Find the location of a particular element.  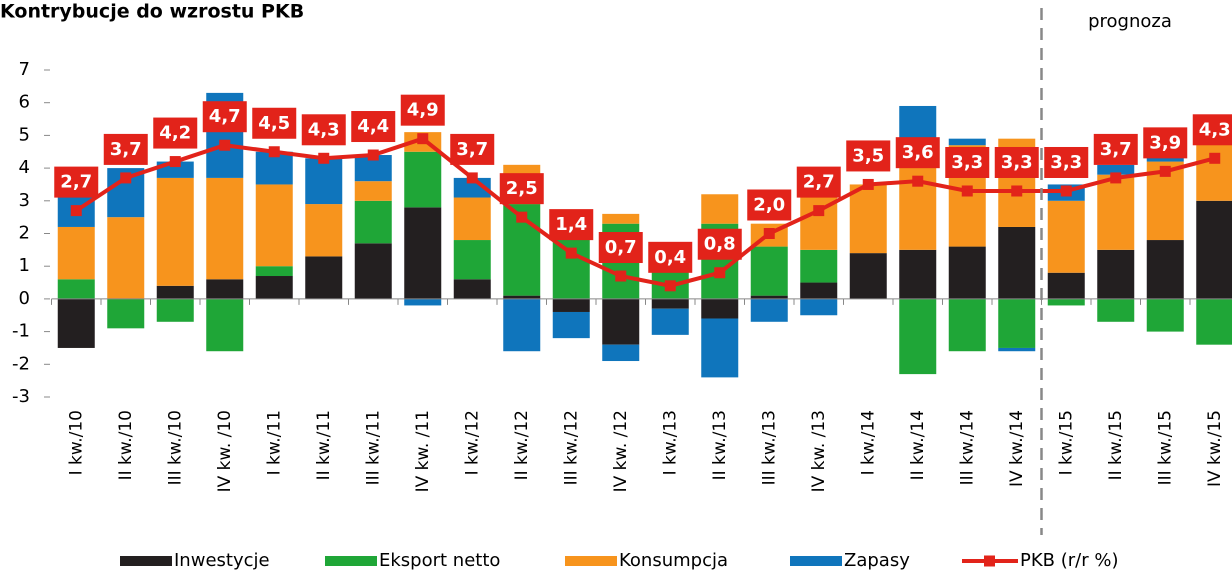

value-label: 1,4 is located at coordinates (571, 224).